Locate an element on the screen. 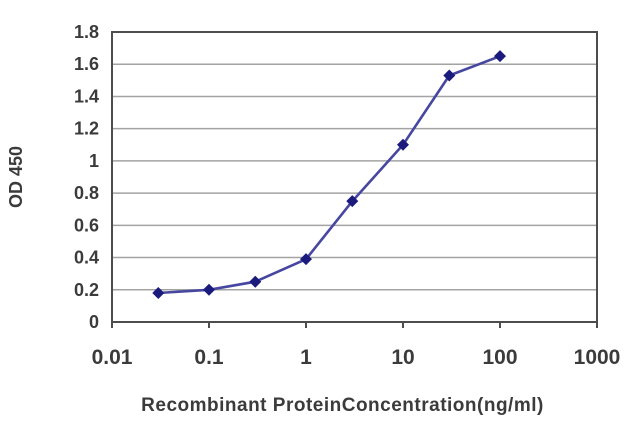 This screenshot has width=640, height=427. x-tick-label: 0.1 is located at coordinates (209, 357).